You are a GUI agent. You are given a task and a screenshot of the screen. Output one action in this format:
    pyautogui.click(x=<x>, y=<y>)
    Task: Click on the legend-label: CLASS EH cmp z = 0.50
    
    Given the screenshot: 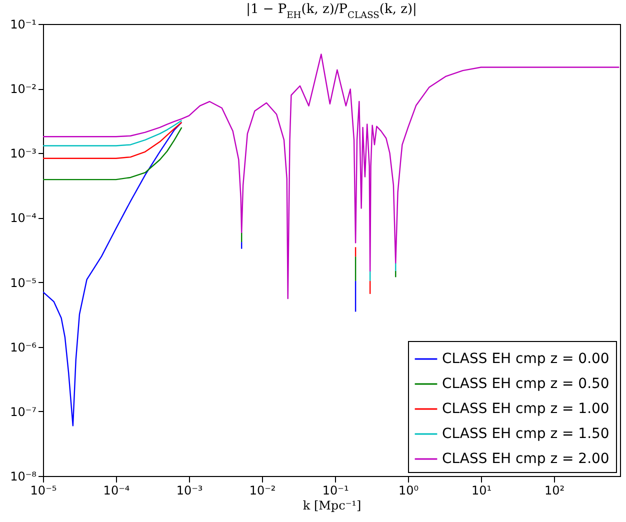 What is the action you would take?
    pyautogui.click(x=526, y=384)
    